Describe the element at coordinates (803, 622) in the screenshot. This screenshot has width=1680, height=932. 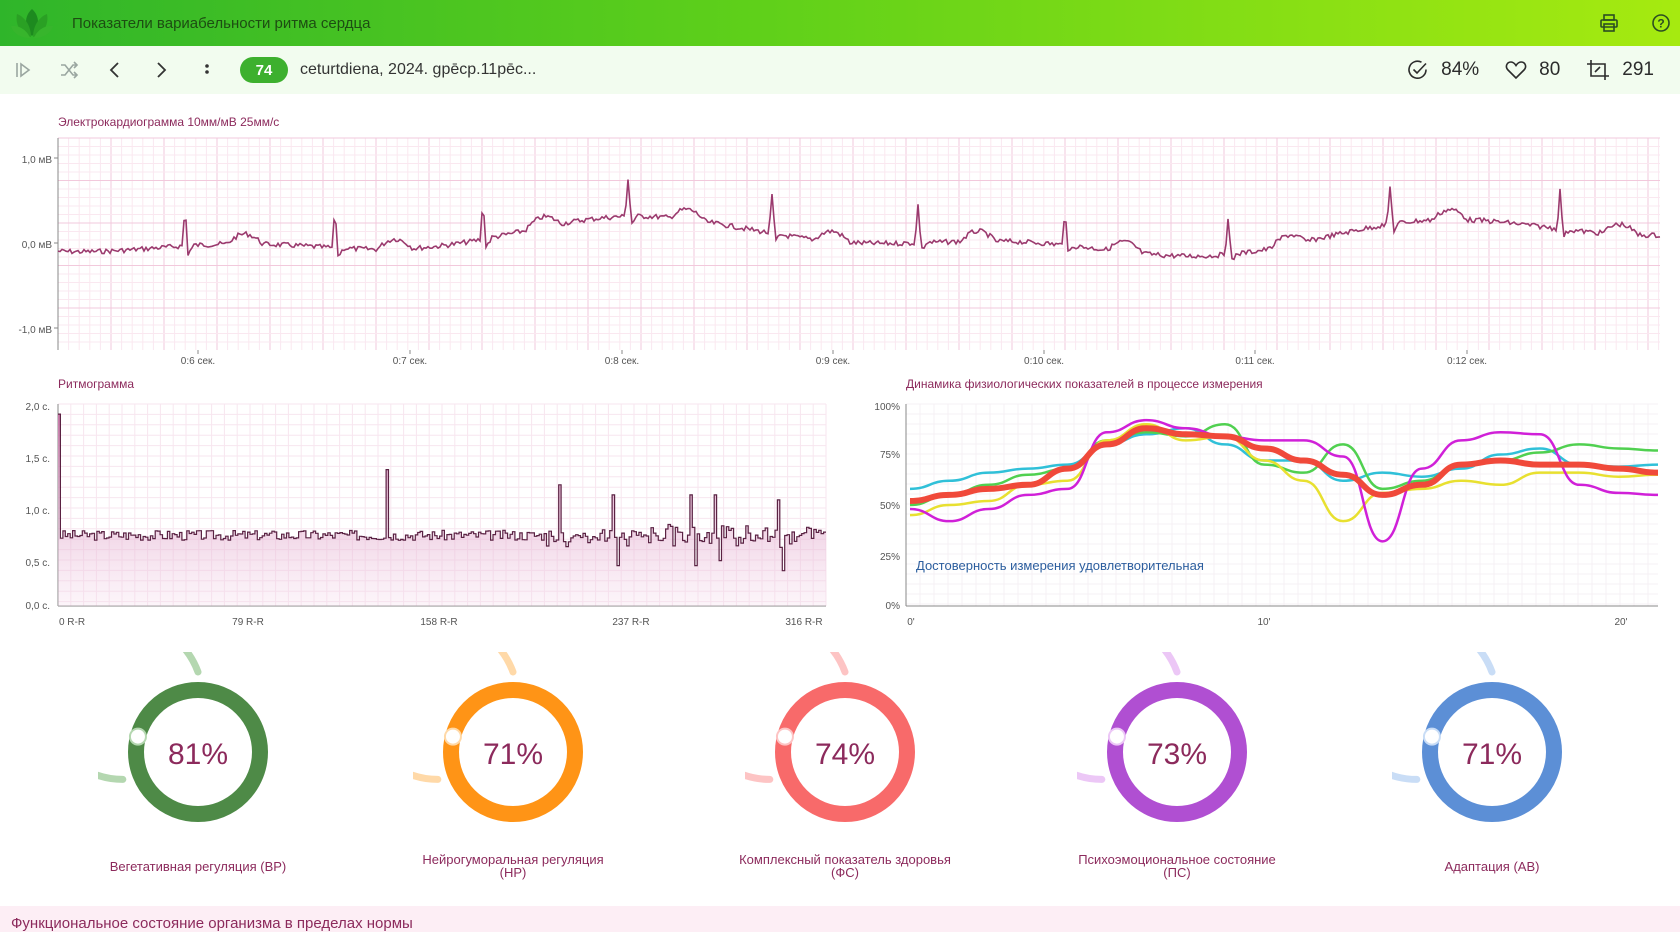
I see `rr-xtick: 316 R-R` at that location.